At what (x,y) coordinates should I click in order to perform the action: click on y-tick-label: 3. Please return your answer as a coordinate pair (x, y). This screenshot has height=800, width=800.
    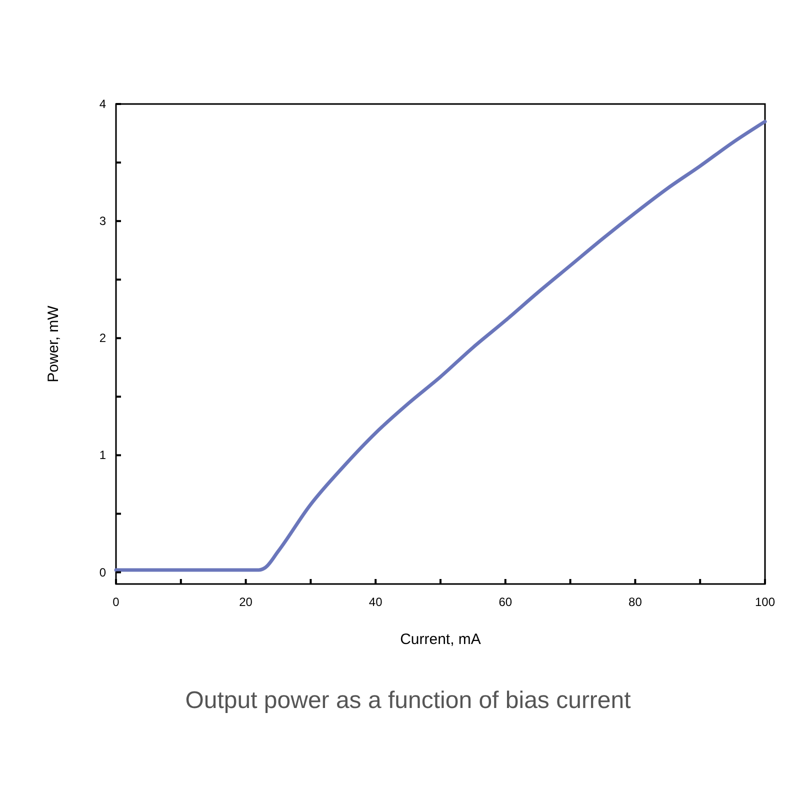
    Looking at the image, I should click on (102, 221).